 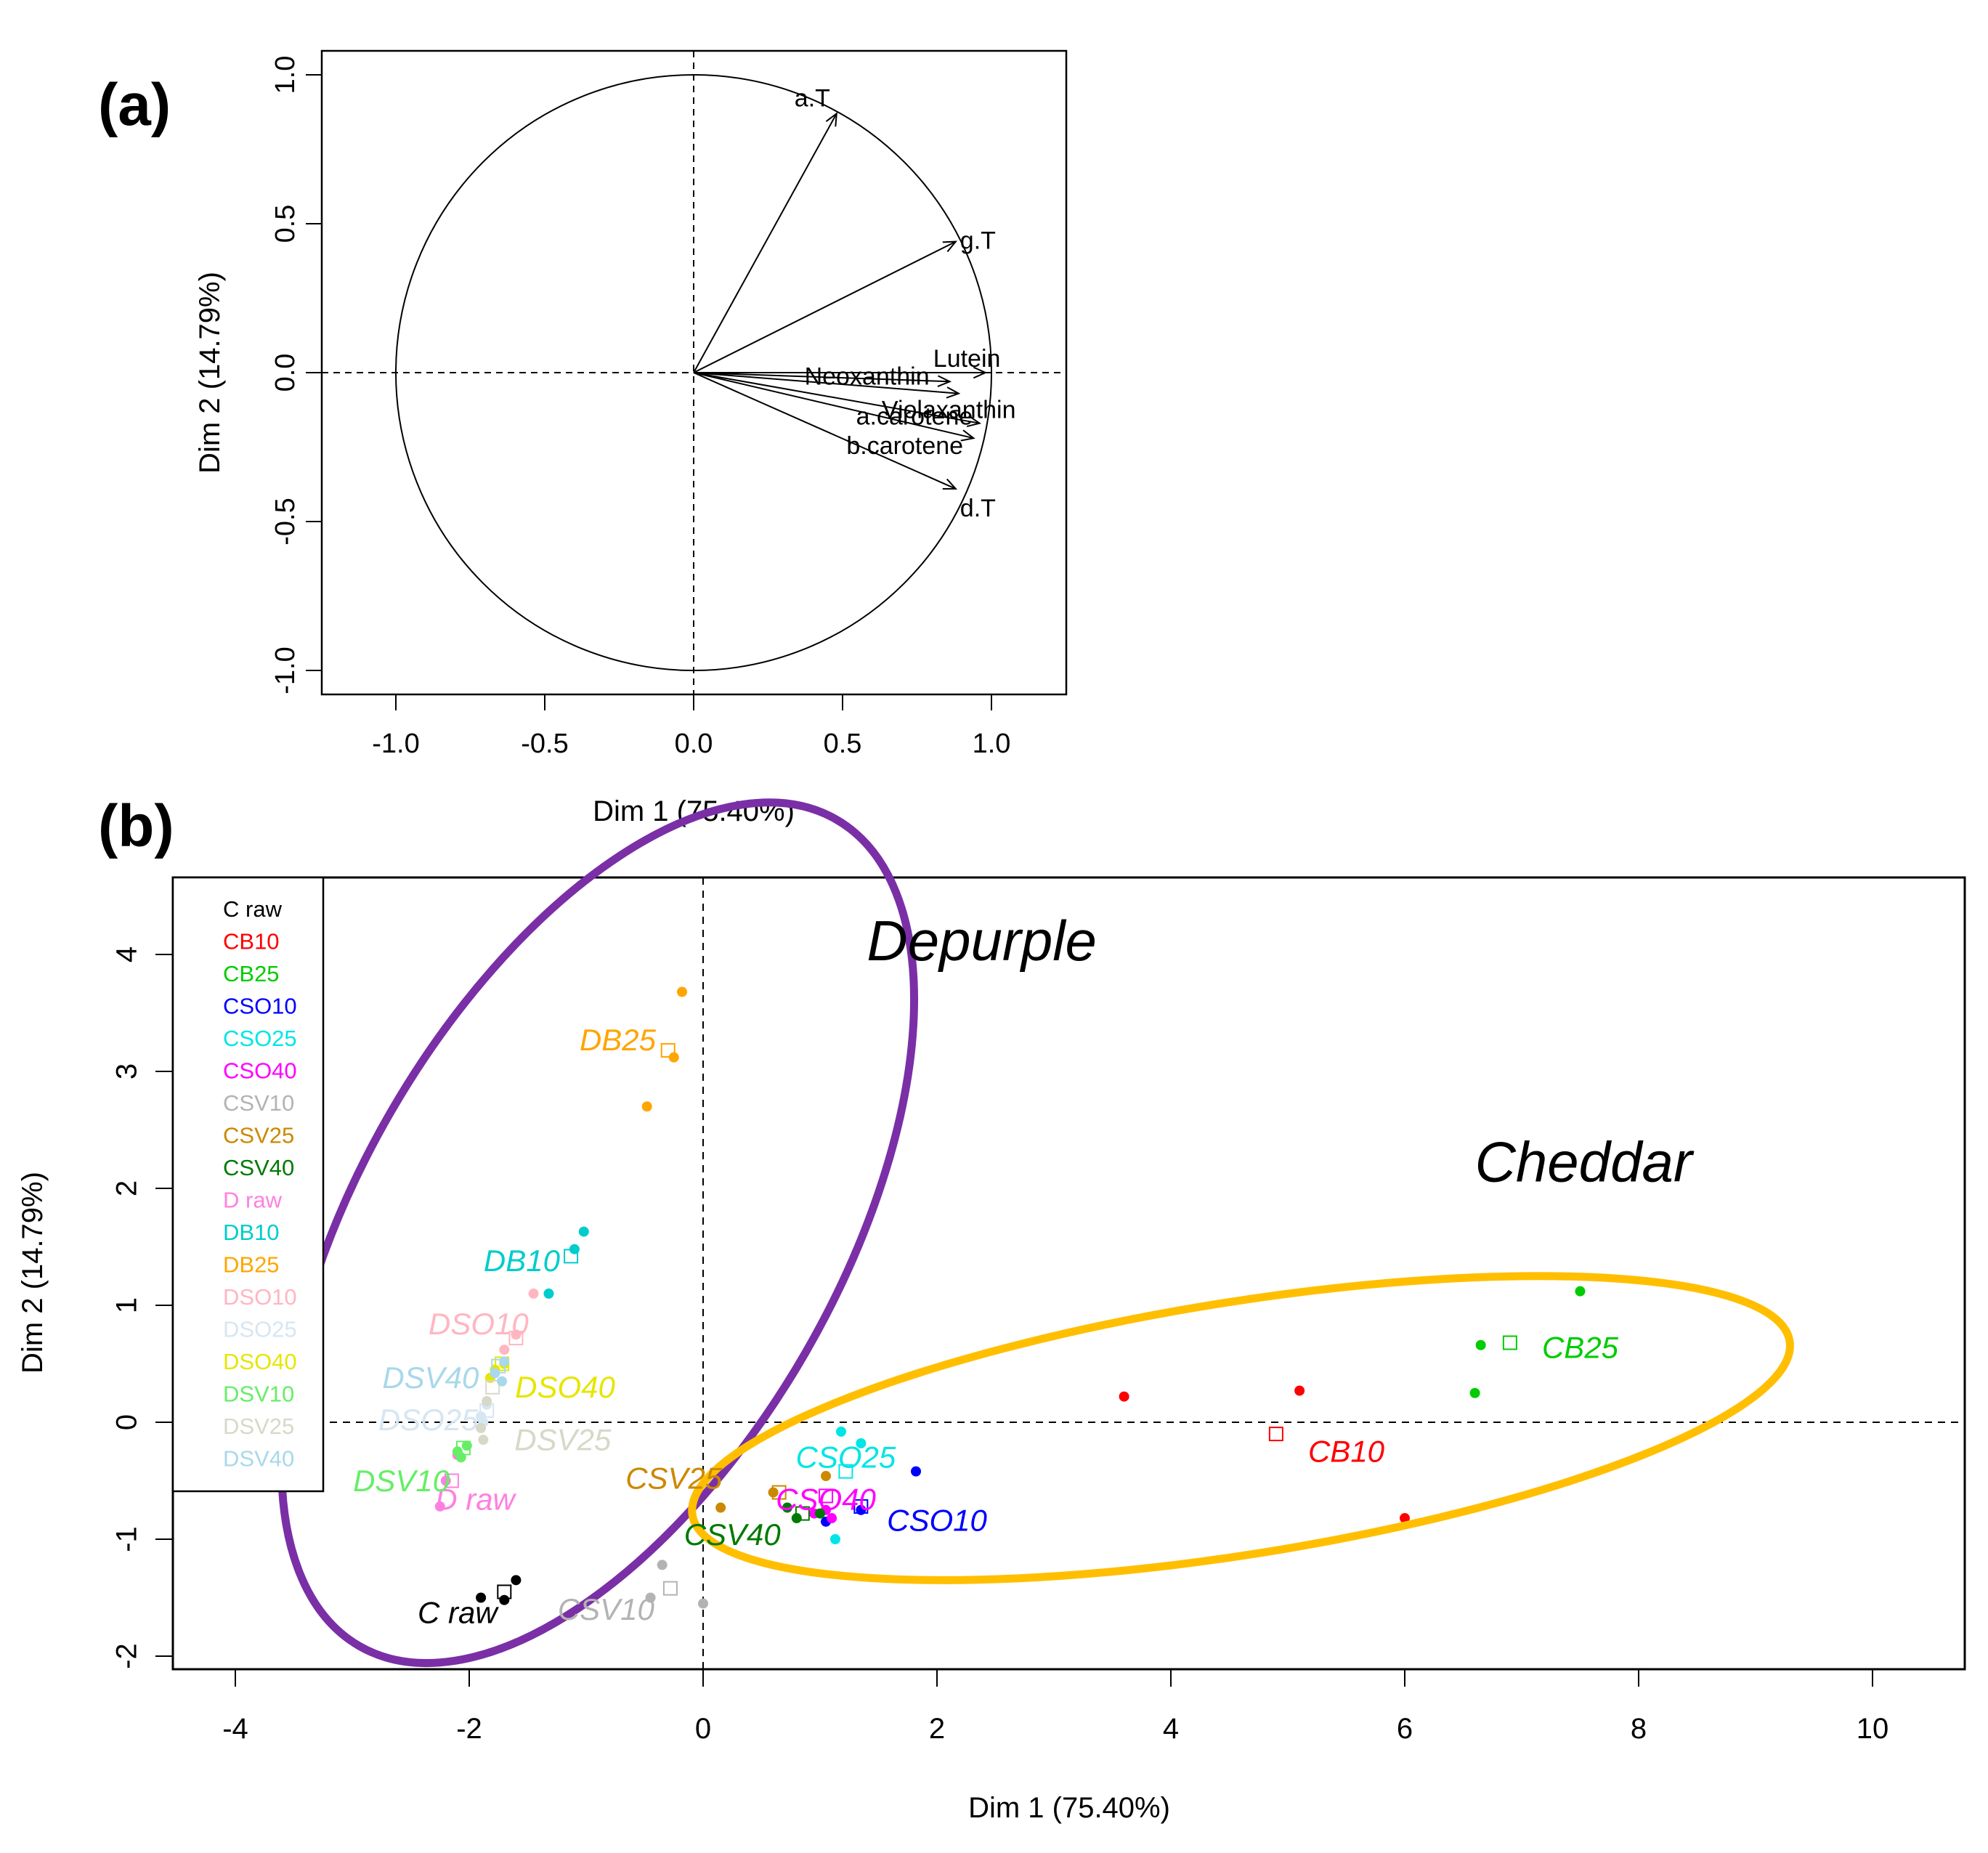 I want to click on group-label-cso25: CSO25, so click(x=846, y=1457).